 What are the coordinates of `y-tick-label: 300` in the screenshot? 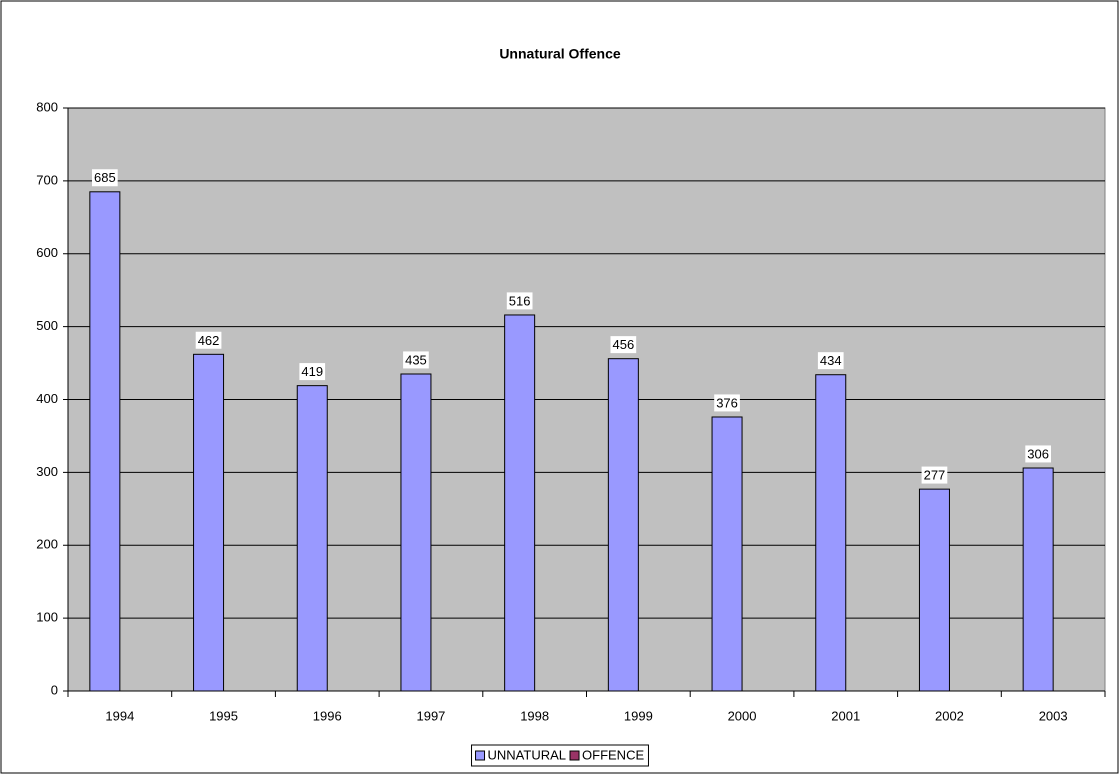 It's located at (47, 471).